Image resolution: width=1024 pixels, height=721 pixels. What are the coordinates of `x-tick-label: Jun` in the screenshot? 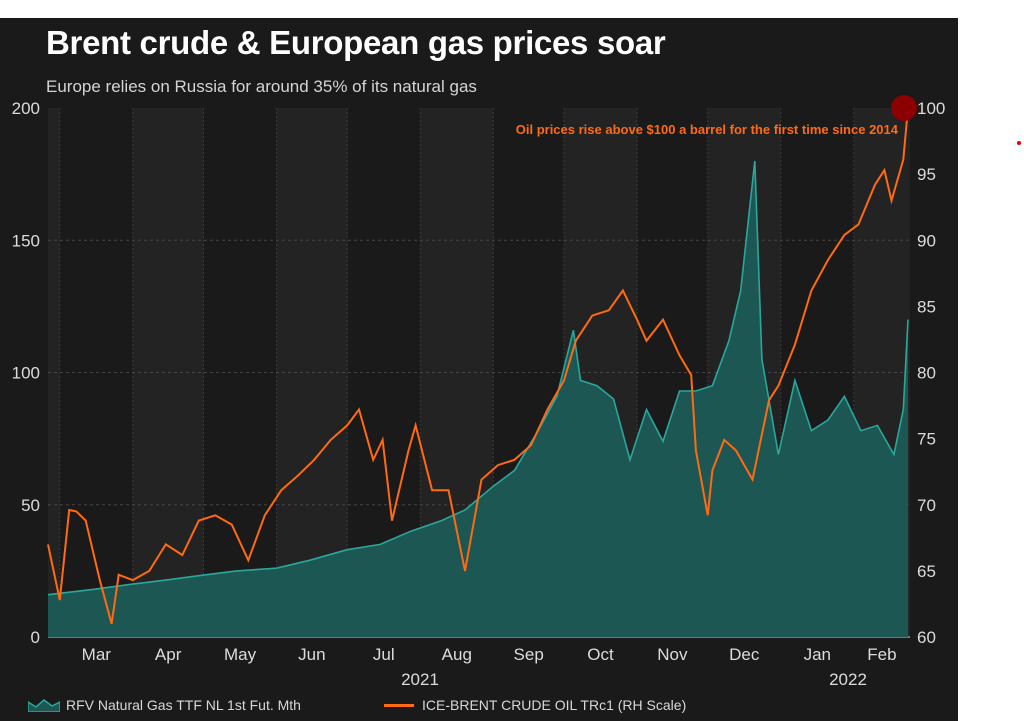 It's located at (311, 654).